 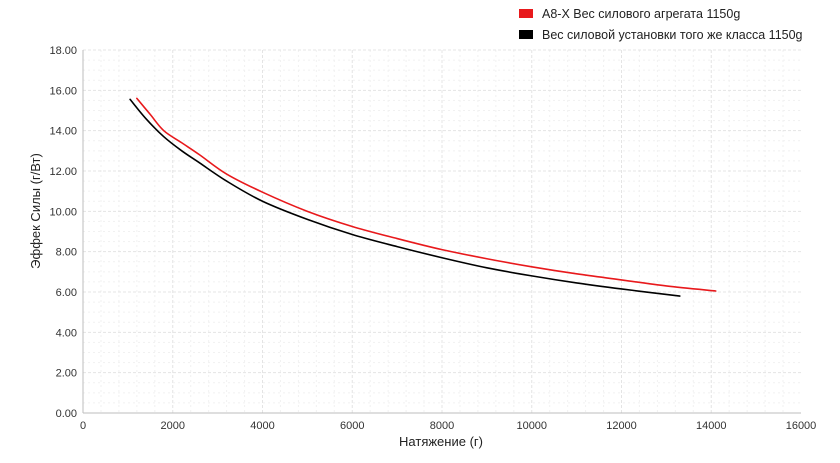 I want to click on y-tick-label: 4.00, so click(x=66, y=333).